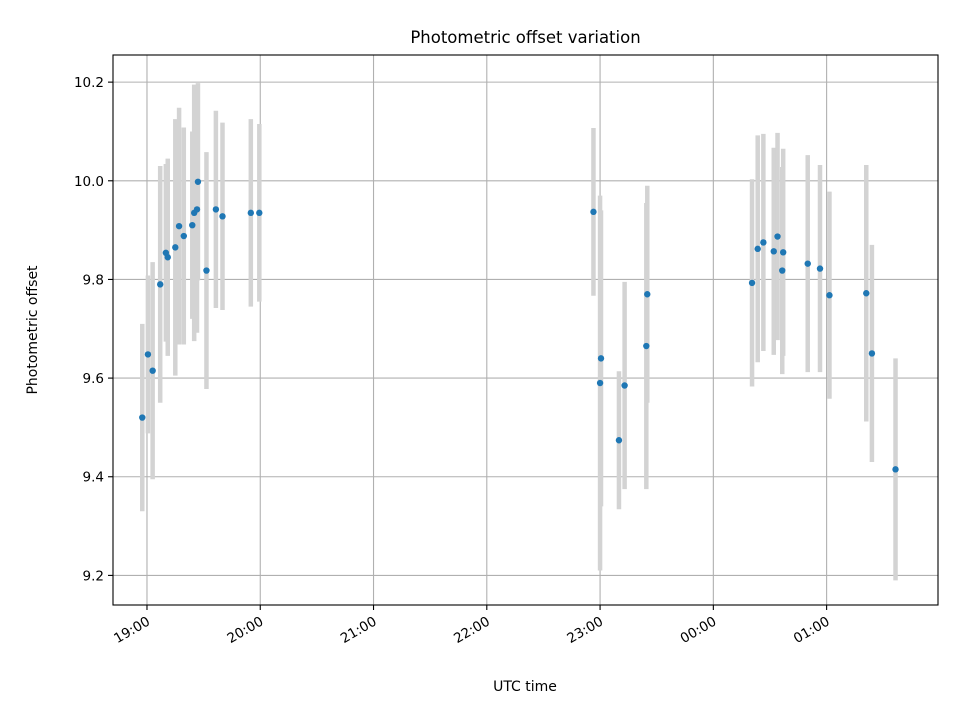 Image resolution: width=960 pixels, height=720 pixels. What do you see at coordinates (93, 379) in the screenshot?
I see `y-tick-label: 9.6` at bounding box center [93, 379].